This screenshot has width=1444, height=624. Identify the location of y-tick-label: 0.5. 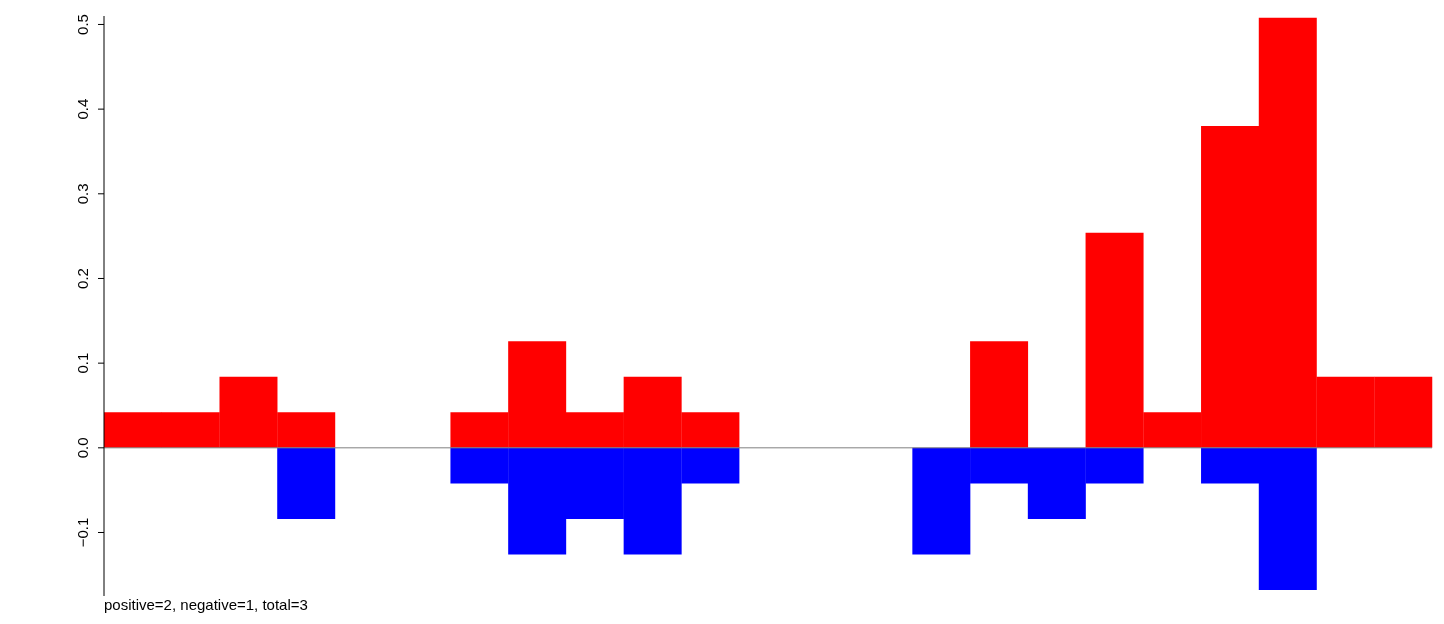
(82, 24).